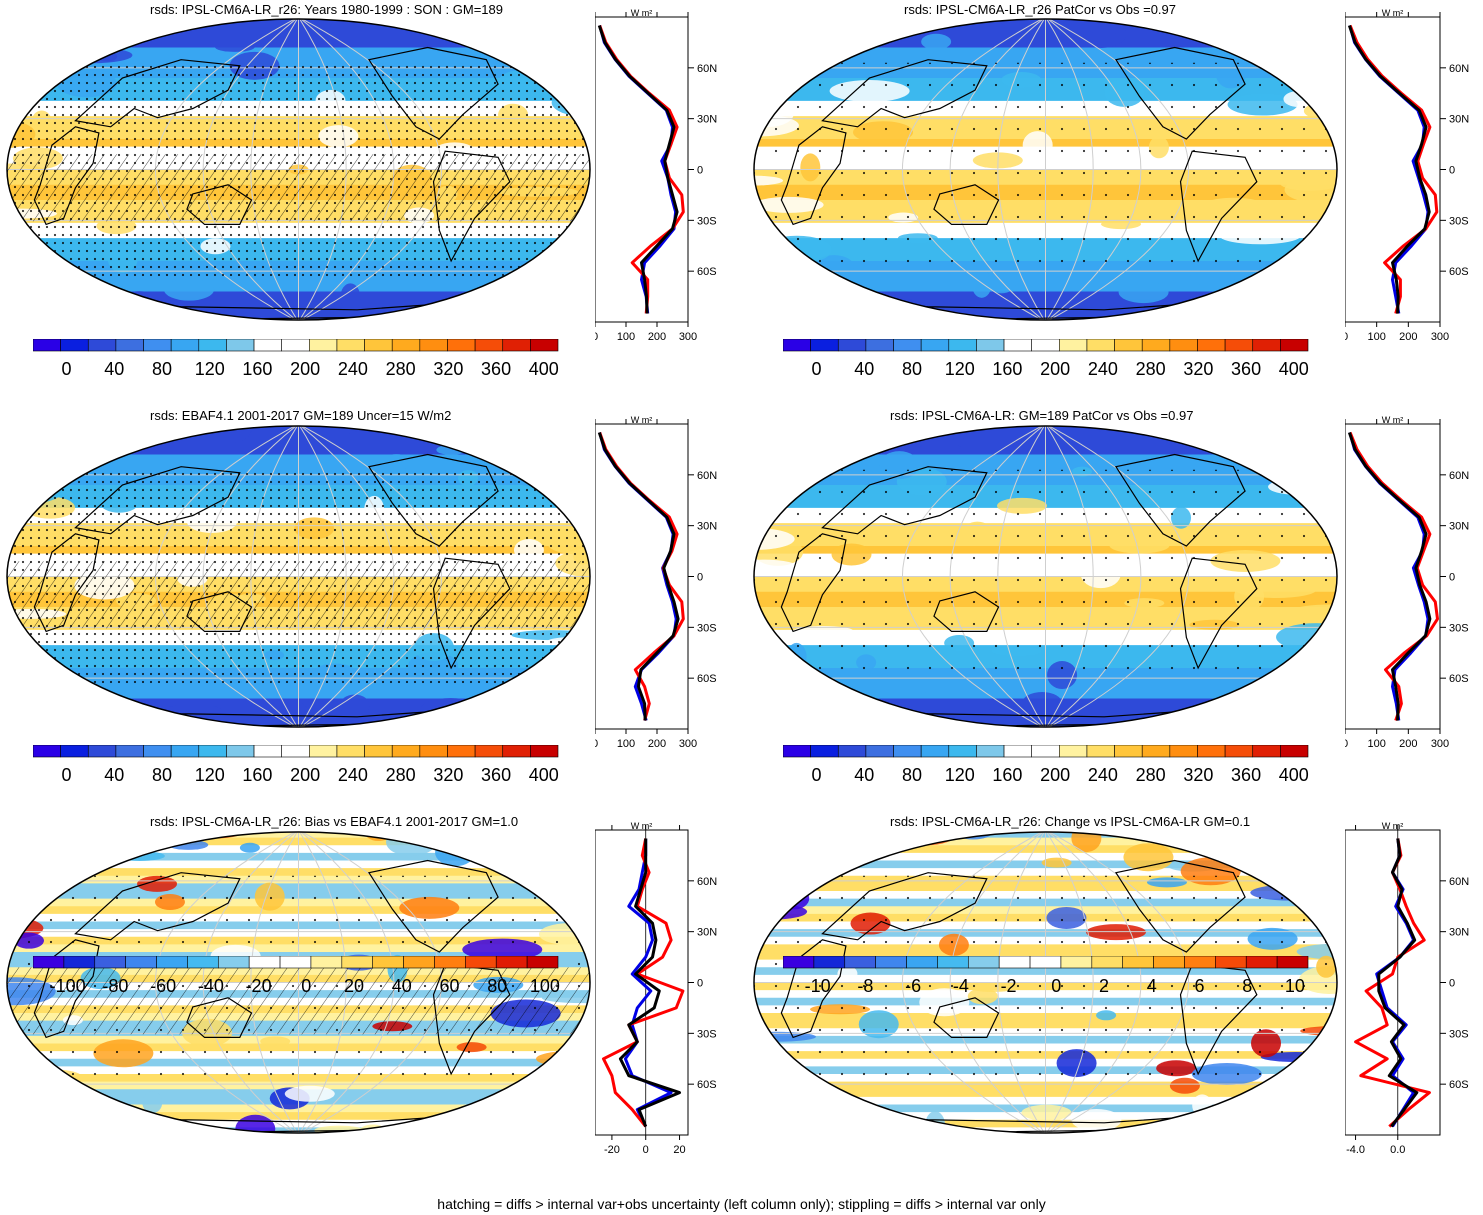  I want to click on profile-p1: 60N 30N 0 30S 60S 0 100 200 300 W m², so click(656, 175).